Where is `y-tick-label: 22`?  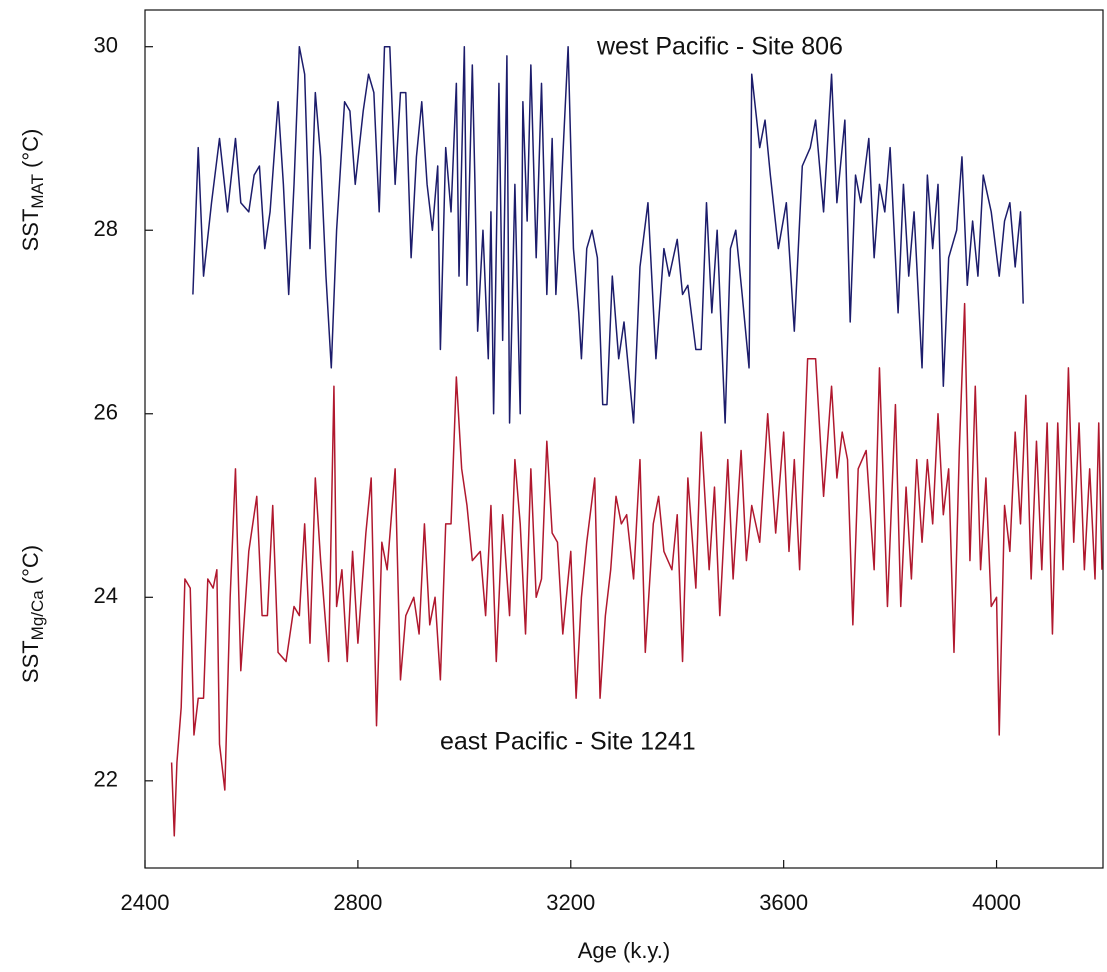
y-tick-label: 22 is located at coordinates (106, 779).